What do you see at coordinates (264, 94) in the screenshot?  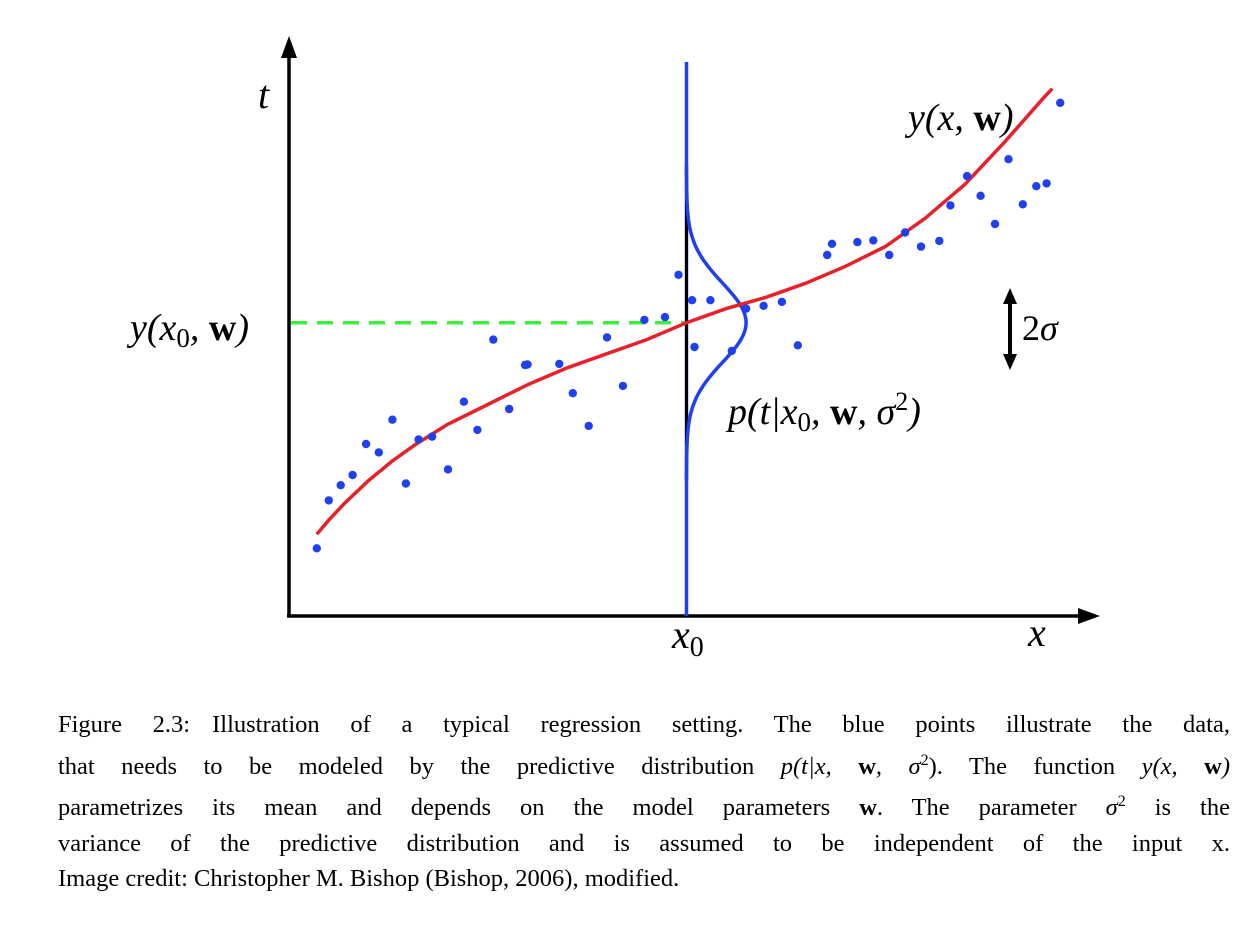 I see `t-axis-label: t` at bounding box center [264, 94].